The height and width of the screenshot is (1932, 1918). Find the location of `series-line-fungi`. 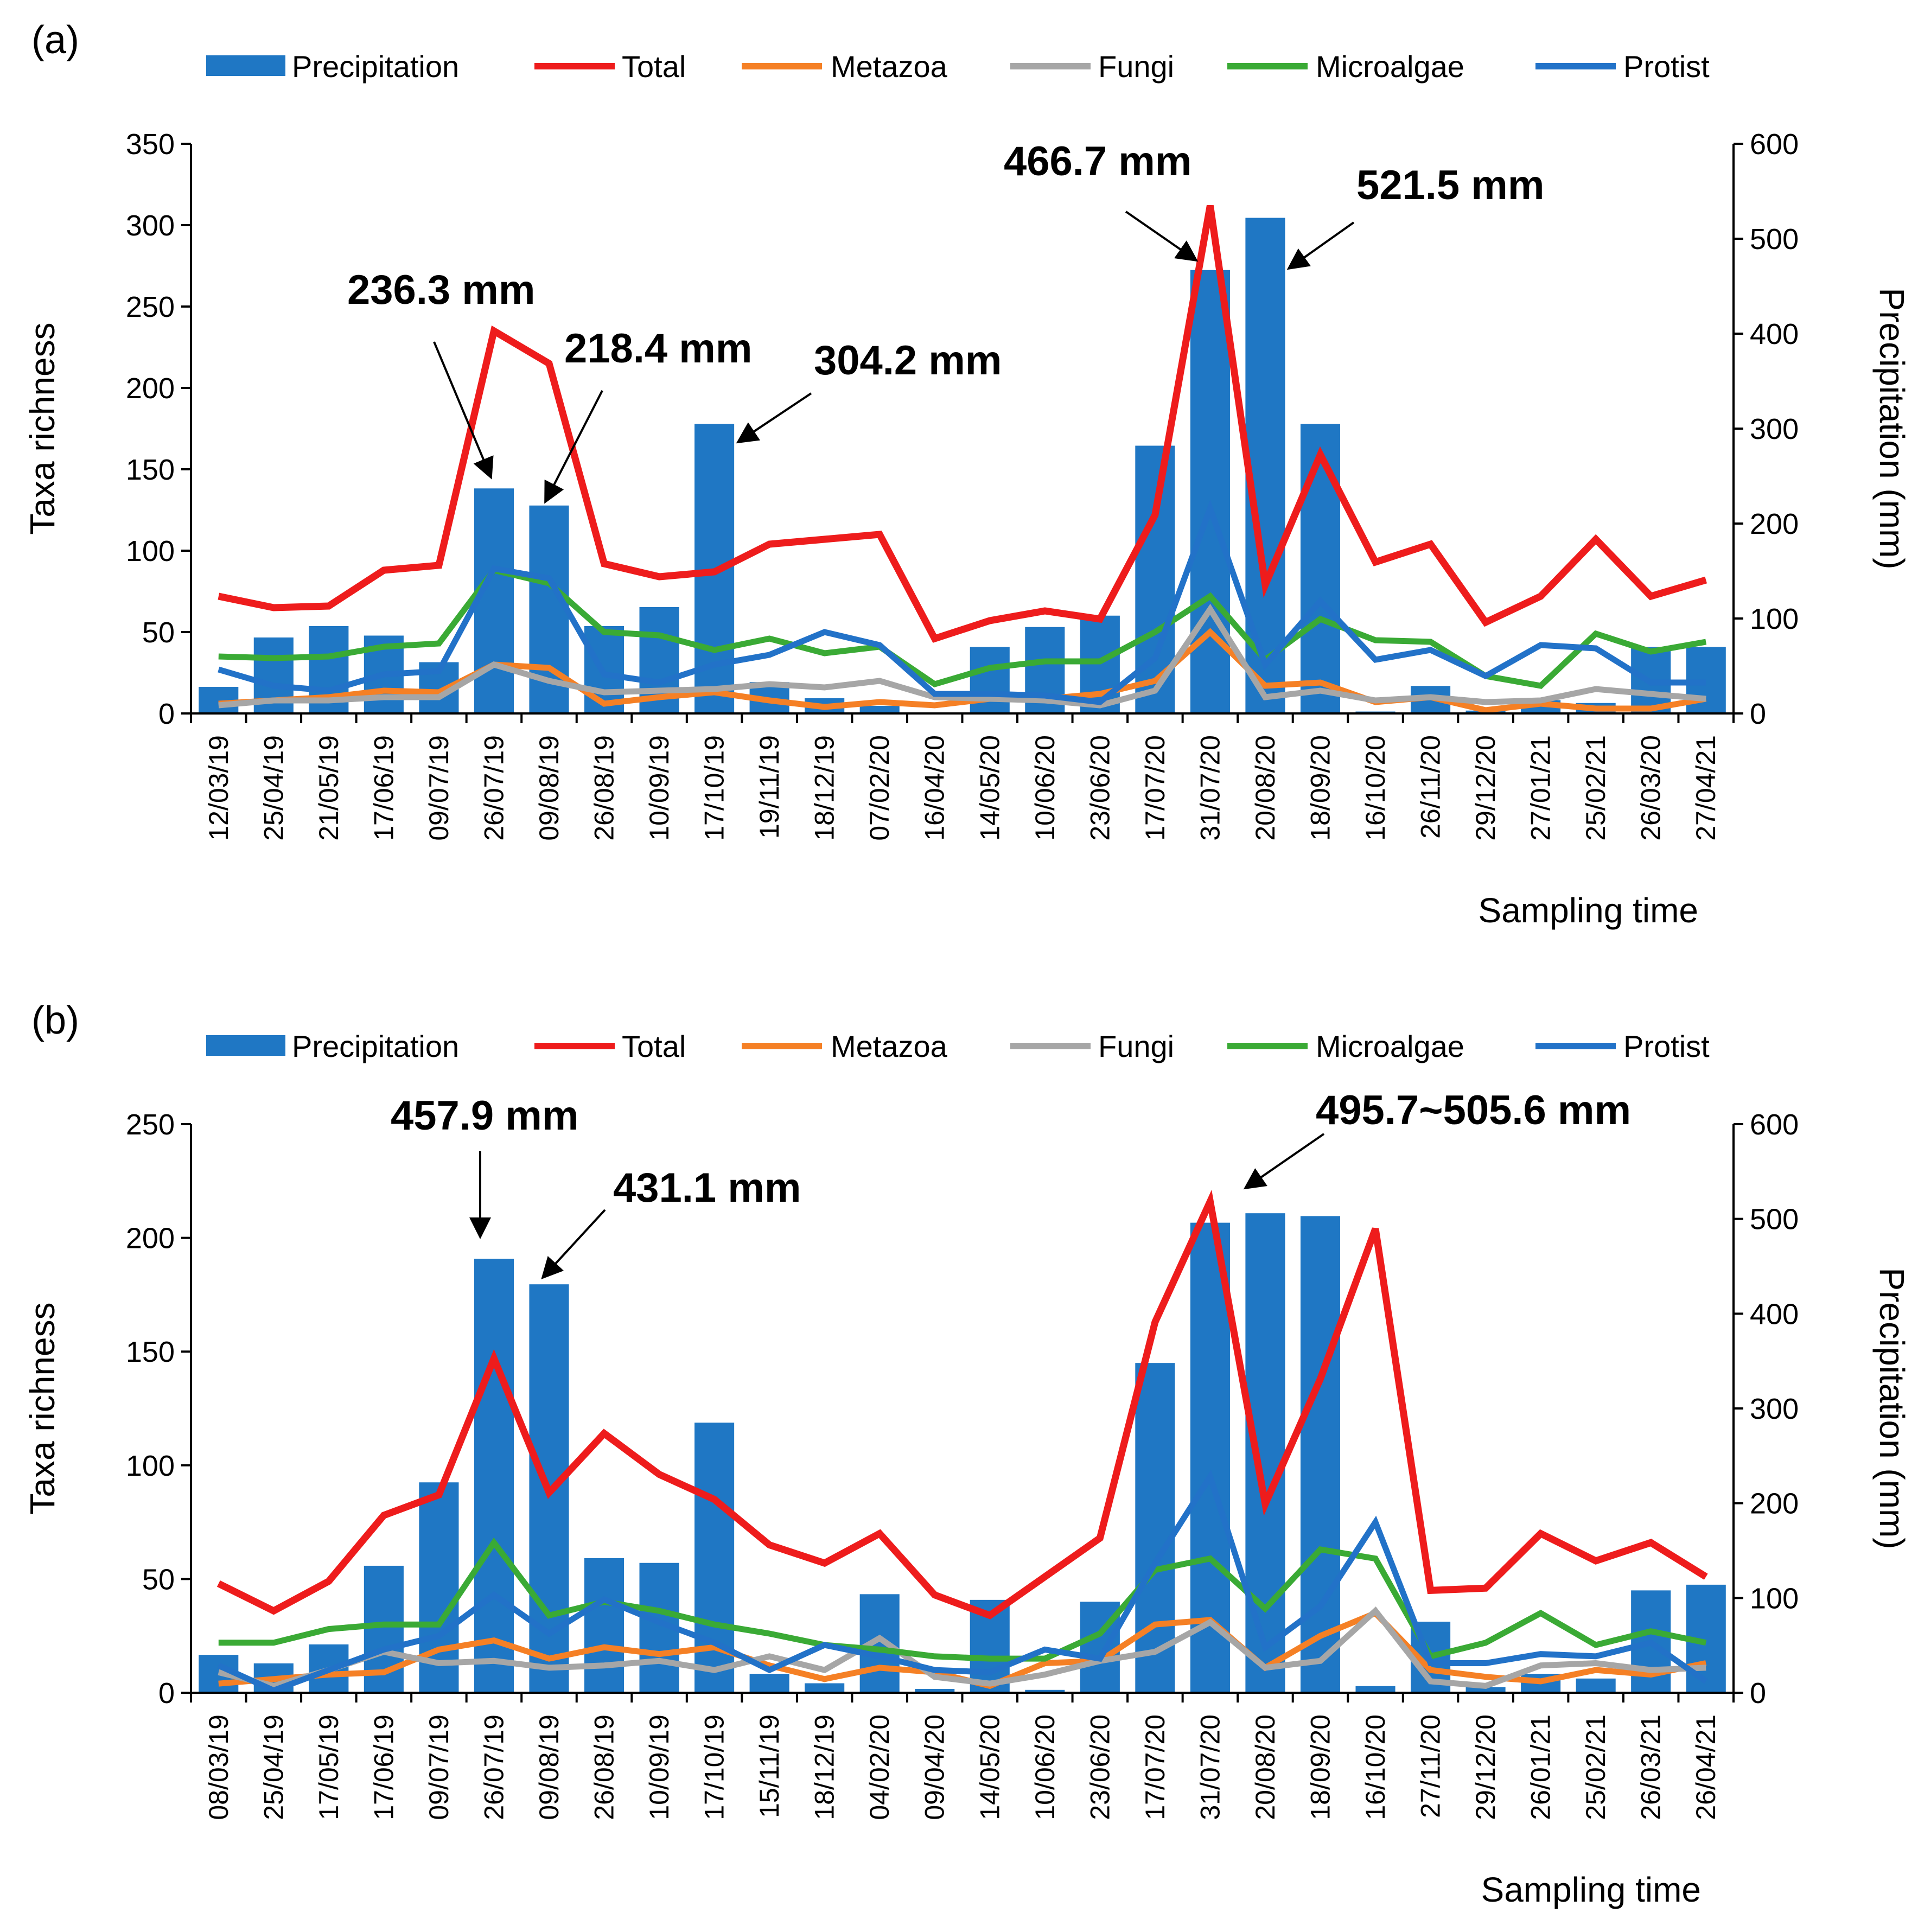

series-line-fungi is located at coordinates (962, 1647).